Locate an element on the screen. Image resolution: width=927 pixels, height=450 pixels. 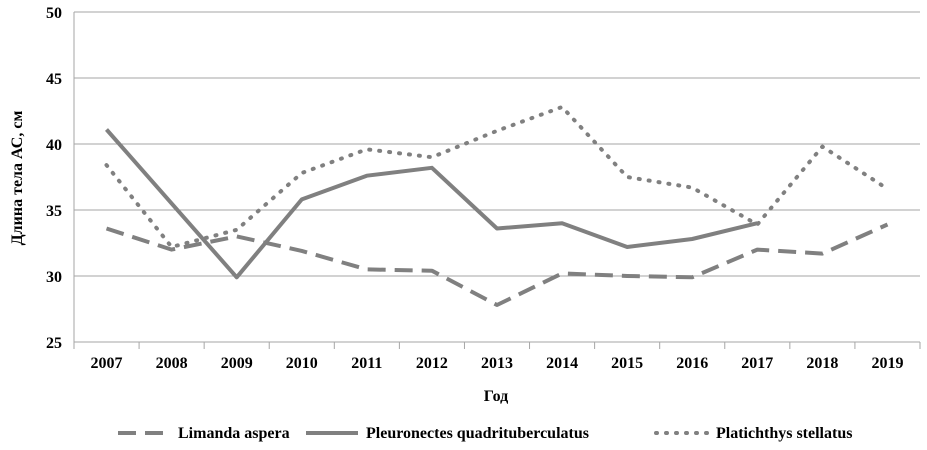
x-tick-label: 2018 is located at coordinates (822, 363).